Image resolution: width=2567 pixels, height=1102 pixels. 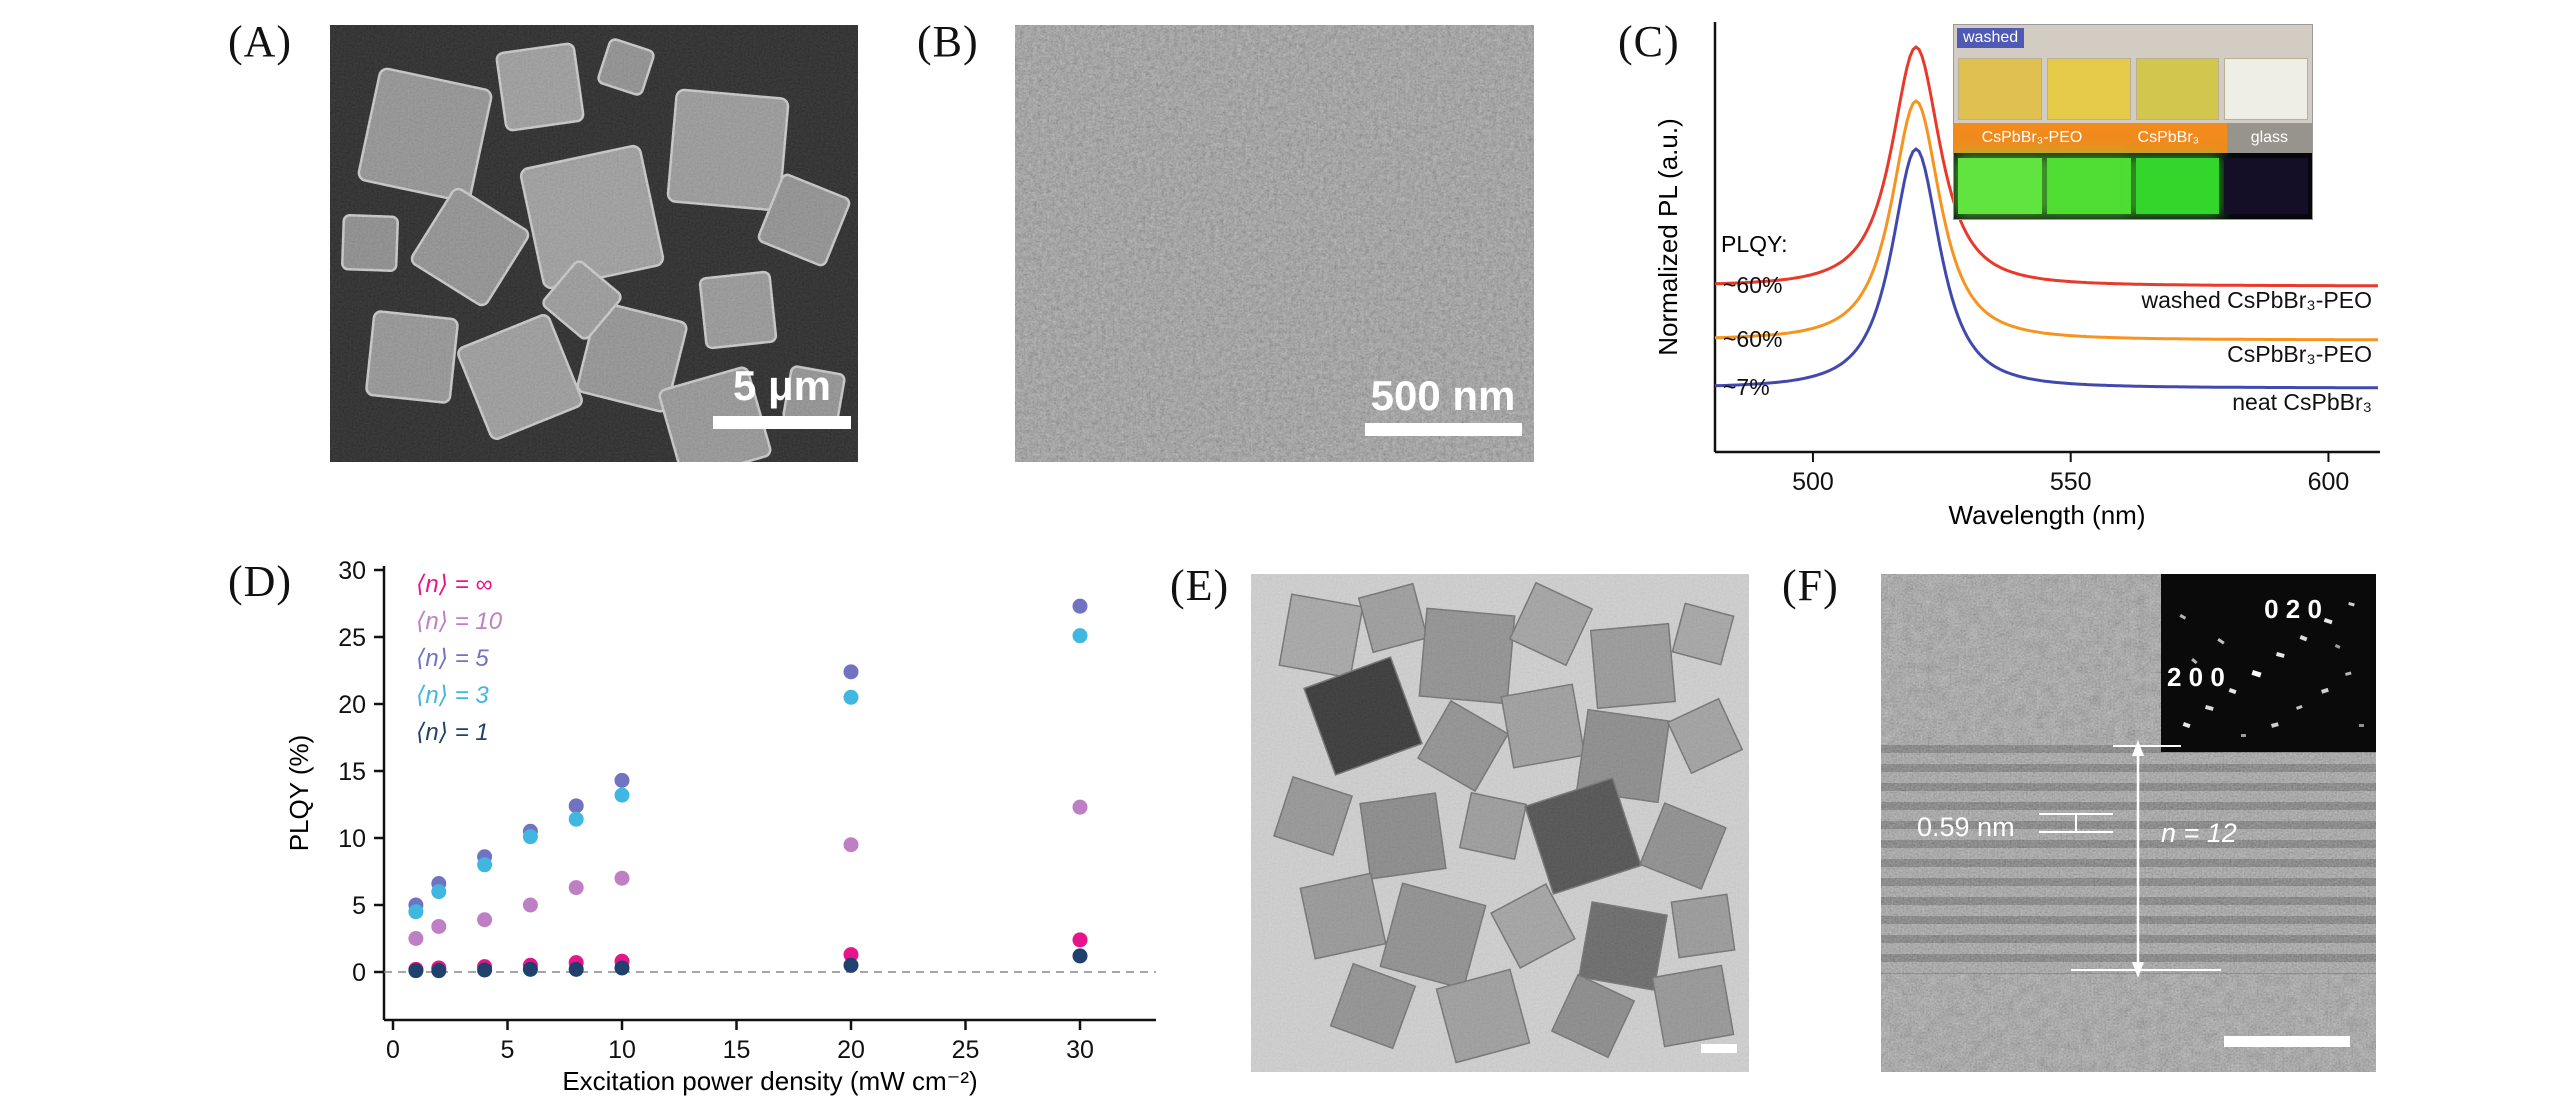 What do you see at coordinates (1966, 827) in the screenshot?
I see `d-spacing-label: 0.59 nm` at bounding box center [1966, 827].